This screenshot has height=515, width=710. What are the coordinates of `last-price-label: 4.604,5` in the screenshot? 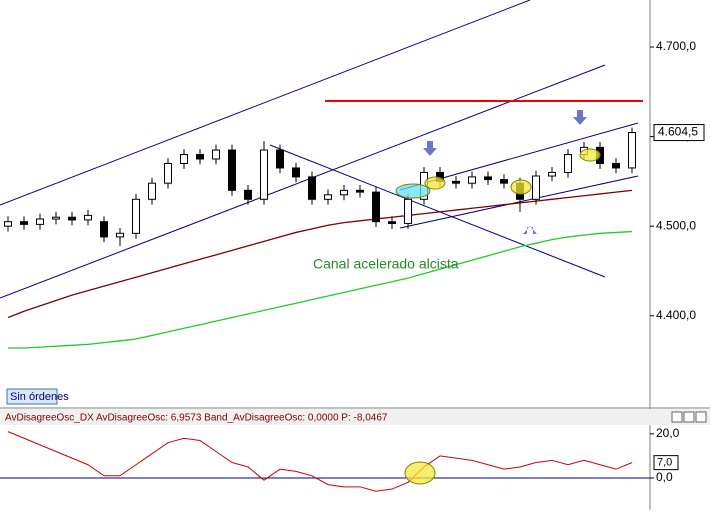 It's located at (678, 132).